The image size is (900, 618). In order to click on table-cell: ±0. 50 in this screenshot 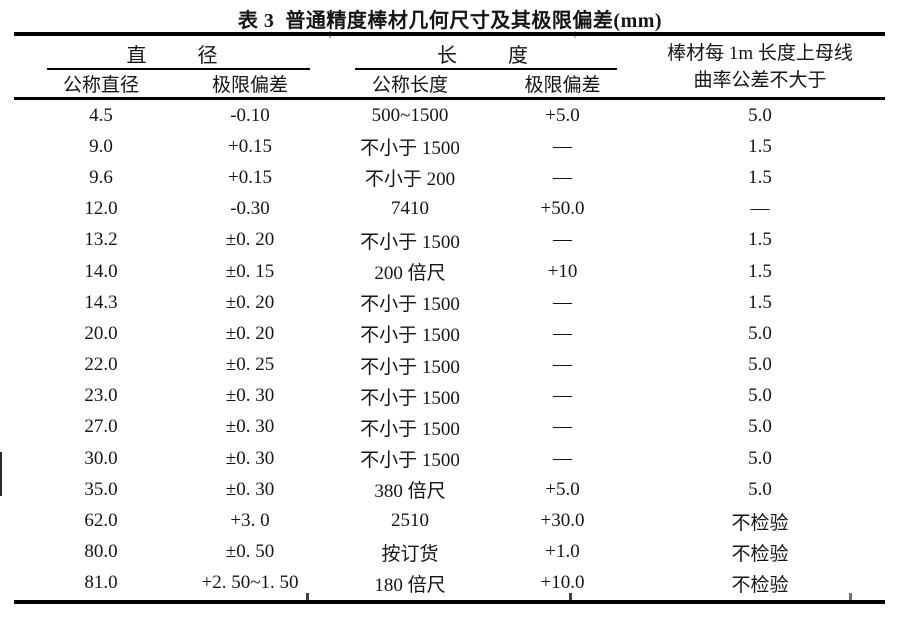, I will do `click(250, 552)`.